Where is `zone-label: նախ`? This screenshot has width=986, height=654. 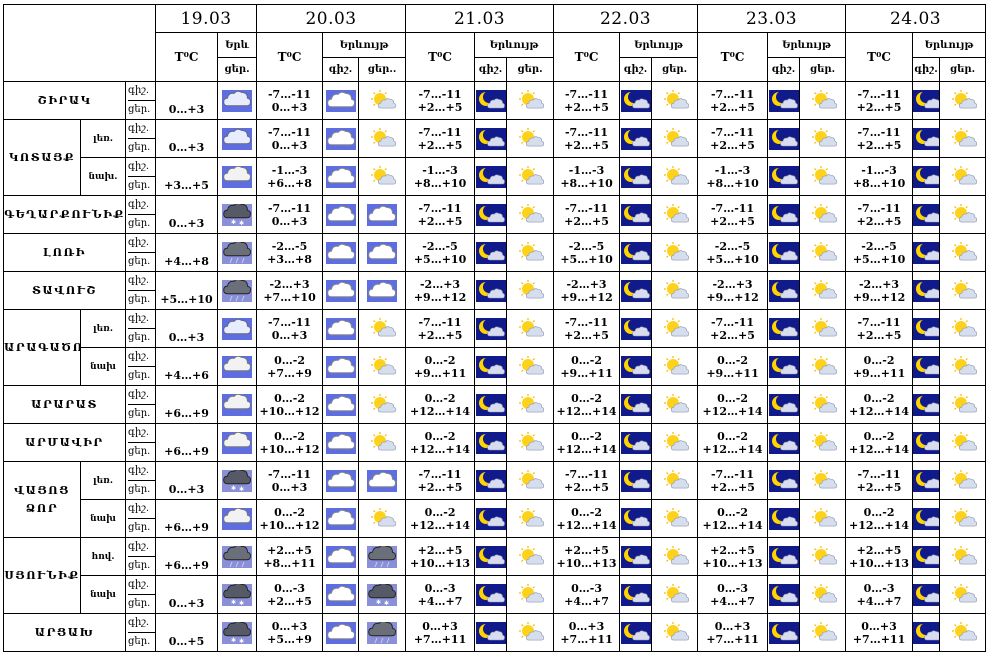
zone-label: նախ is located at coordinates (103, 366).